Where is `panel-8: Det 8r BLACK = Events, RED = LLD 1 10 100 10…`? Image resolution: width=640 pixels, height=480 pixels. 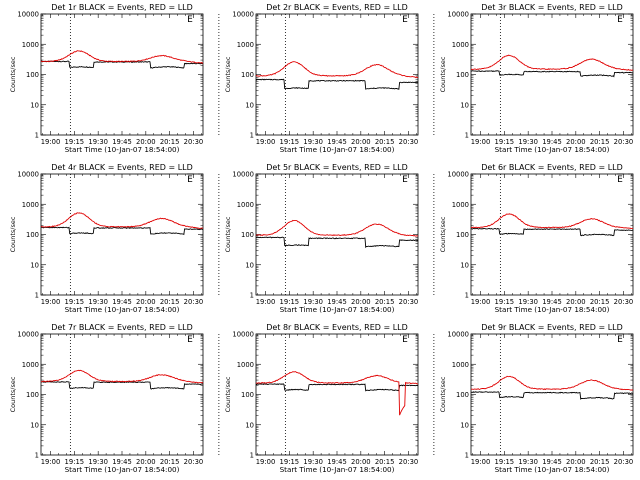 panel-8: Det 8r BLACK = Events, RED = LLD 1 10 100 10… is located at coordinates (329, 398).